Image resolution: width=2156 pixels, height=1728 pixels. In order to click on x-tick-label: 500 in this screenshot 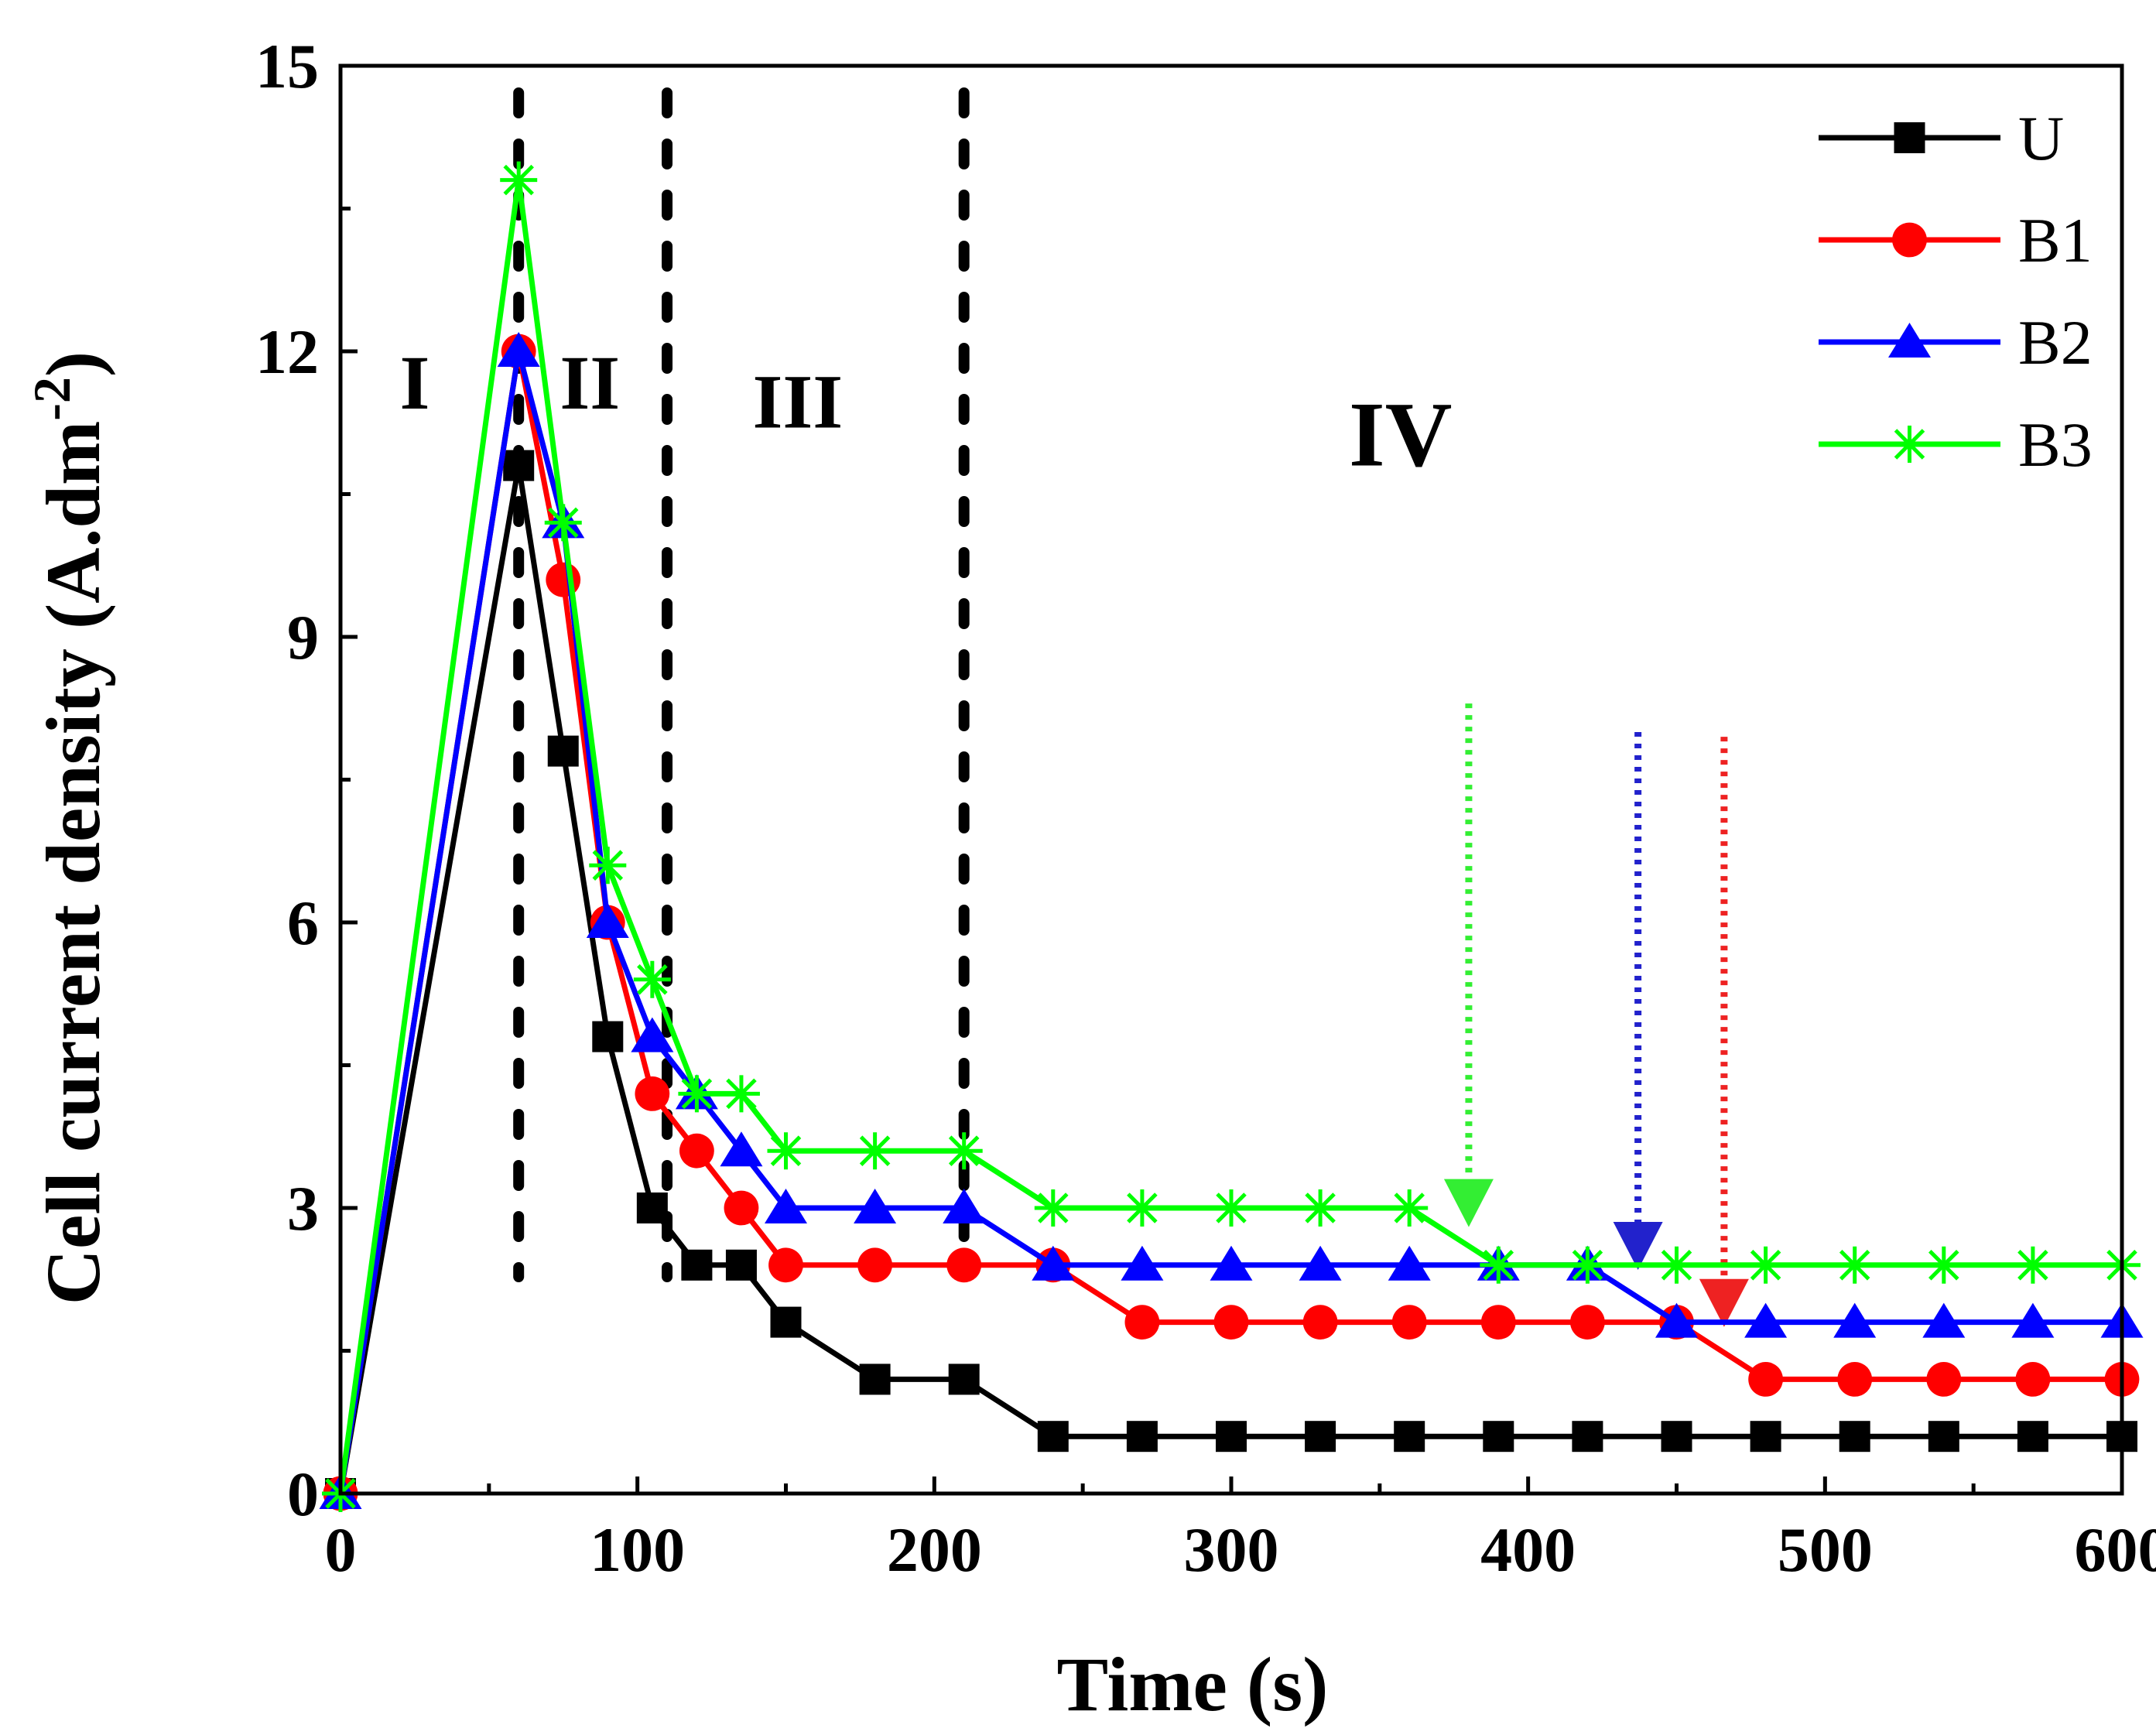, I will do `click(1825, 1550)`.